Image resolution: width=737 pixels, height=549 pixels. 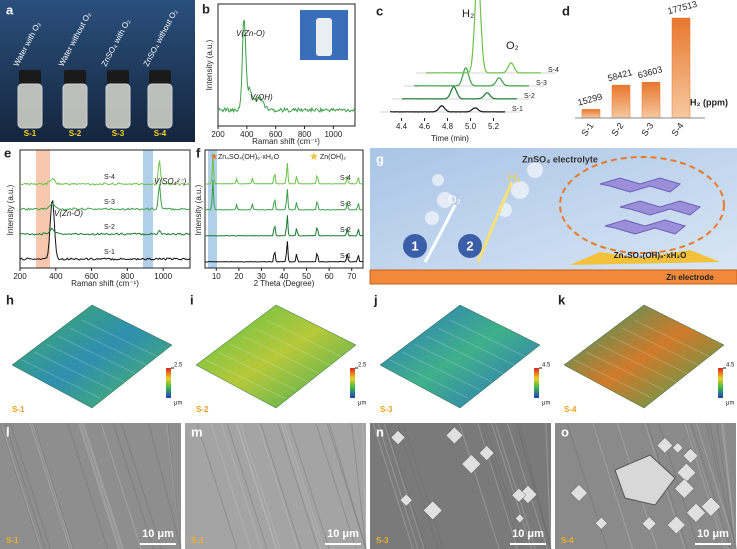 What do you see at coordinates (660, 208) in the screenshot?
I see `crystal-layer` at bounding box center [660, 208].